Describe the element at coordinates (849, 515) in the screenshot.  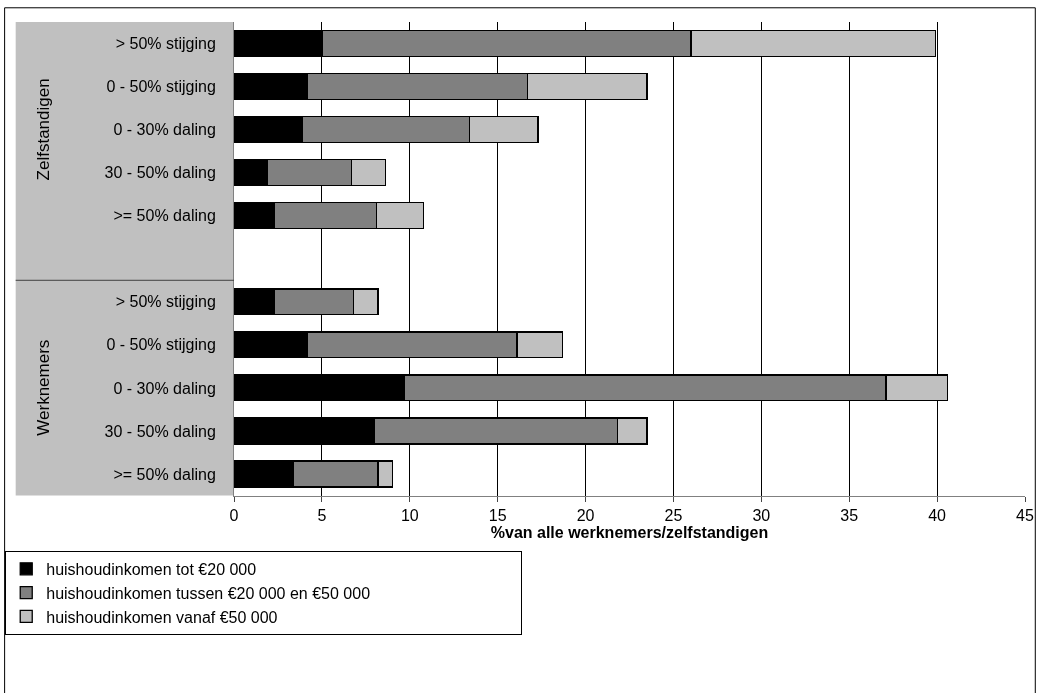
I see `x-tick-label: 35` at that location.